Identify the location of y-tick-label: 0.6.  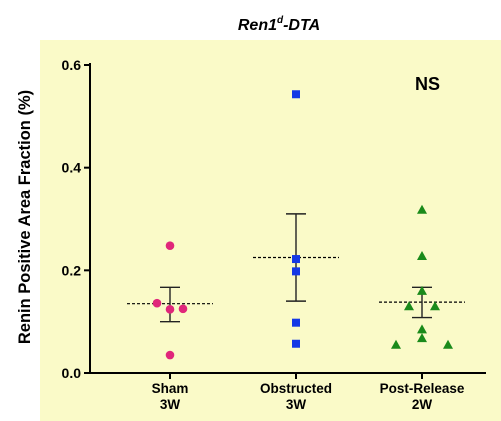
(72, 65).